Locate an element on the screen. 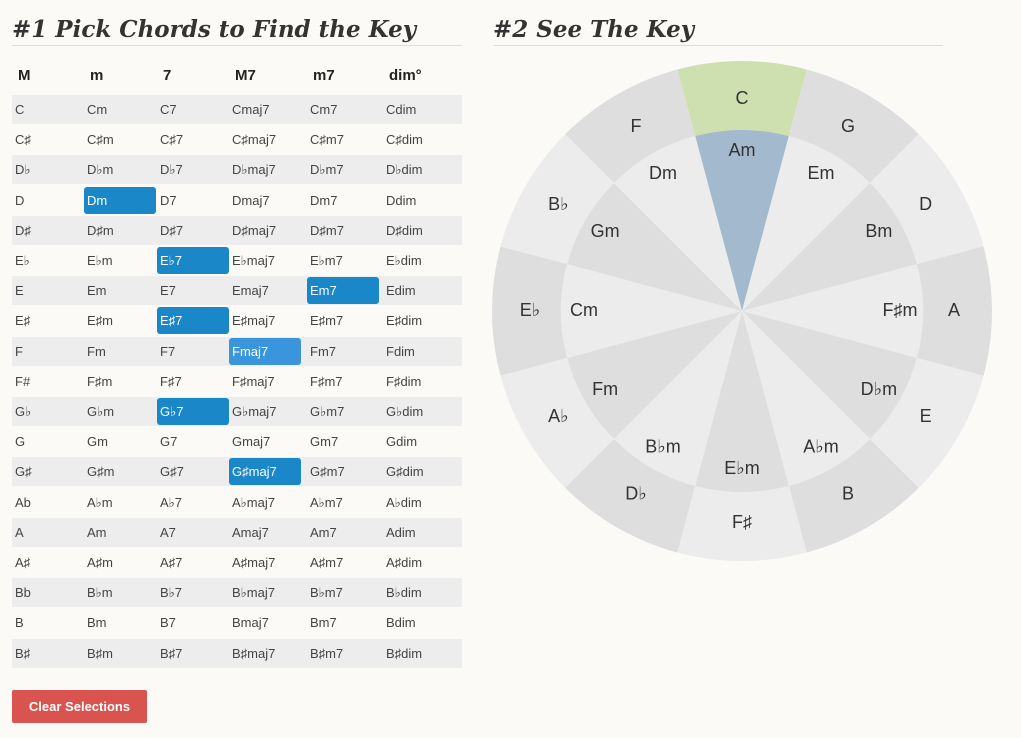 The width and height of the screenshot is (1021, 738). chord-cell: Cm7 is located at coordinates (324, 109).